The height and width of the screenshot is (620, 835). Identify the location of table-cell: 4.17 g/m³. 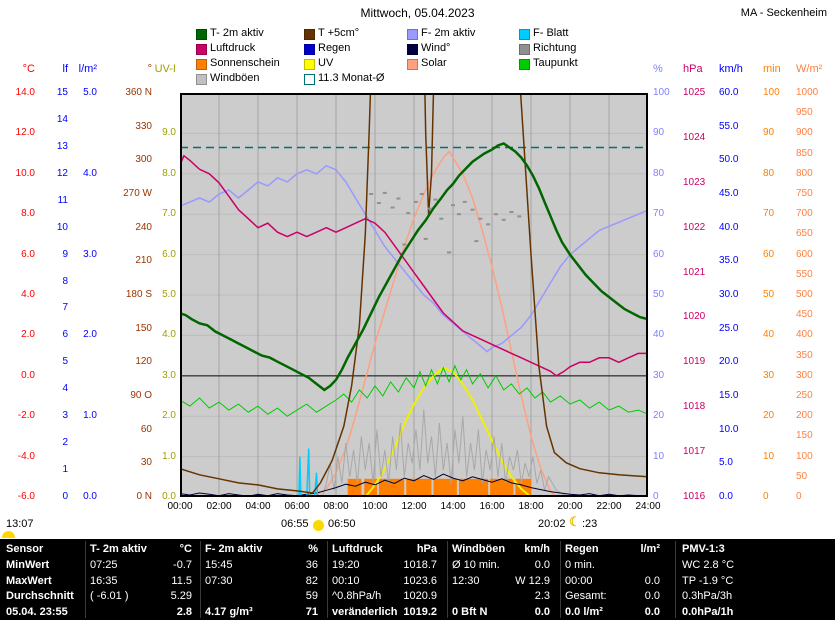
(229, 612).